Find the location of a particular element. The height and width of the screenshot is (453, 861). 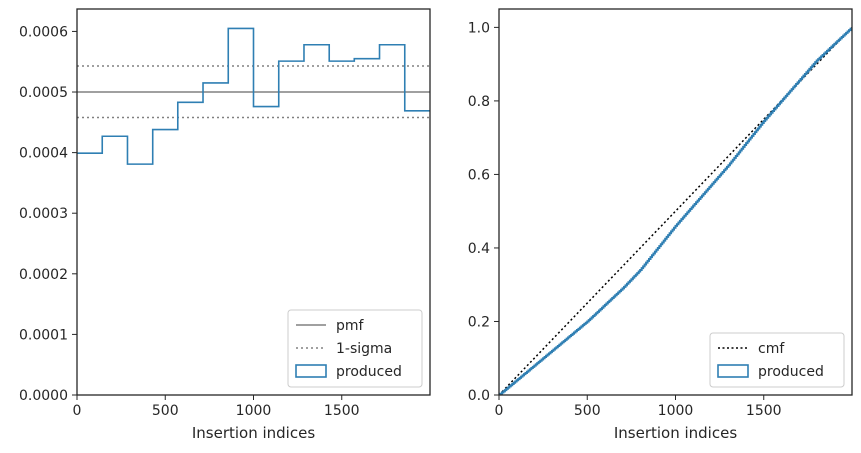

produced-histogram-step is located at coordinates (253, 96).